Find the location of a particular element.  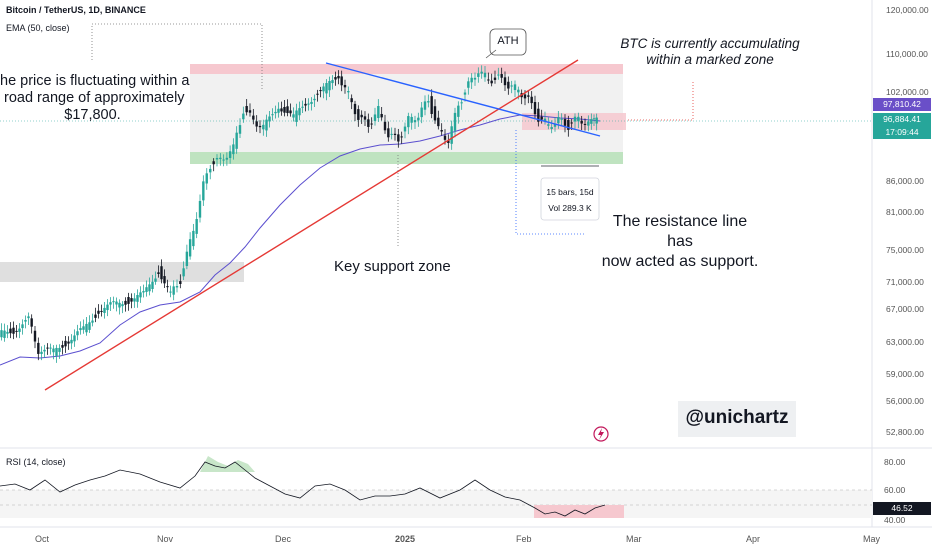

measure-label: 15 bars, 15d Vol 289.3 K is located at coordinates (570, 200).